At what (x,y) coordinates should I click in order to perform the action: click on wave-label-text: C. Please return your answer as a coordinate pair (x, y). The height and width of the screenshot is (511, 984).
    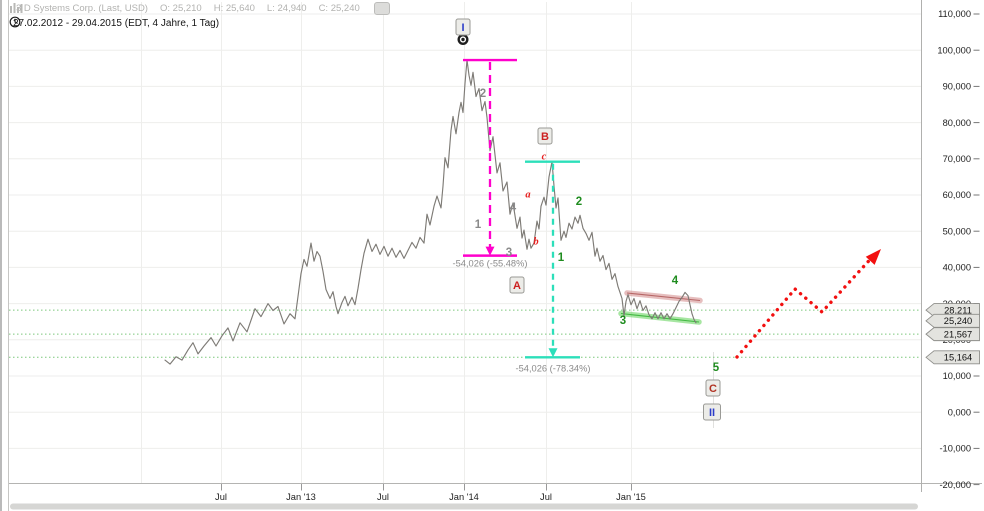
    Looking at the image, I should click on (713, 389).